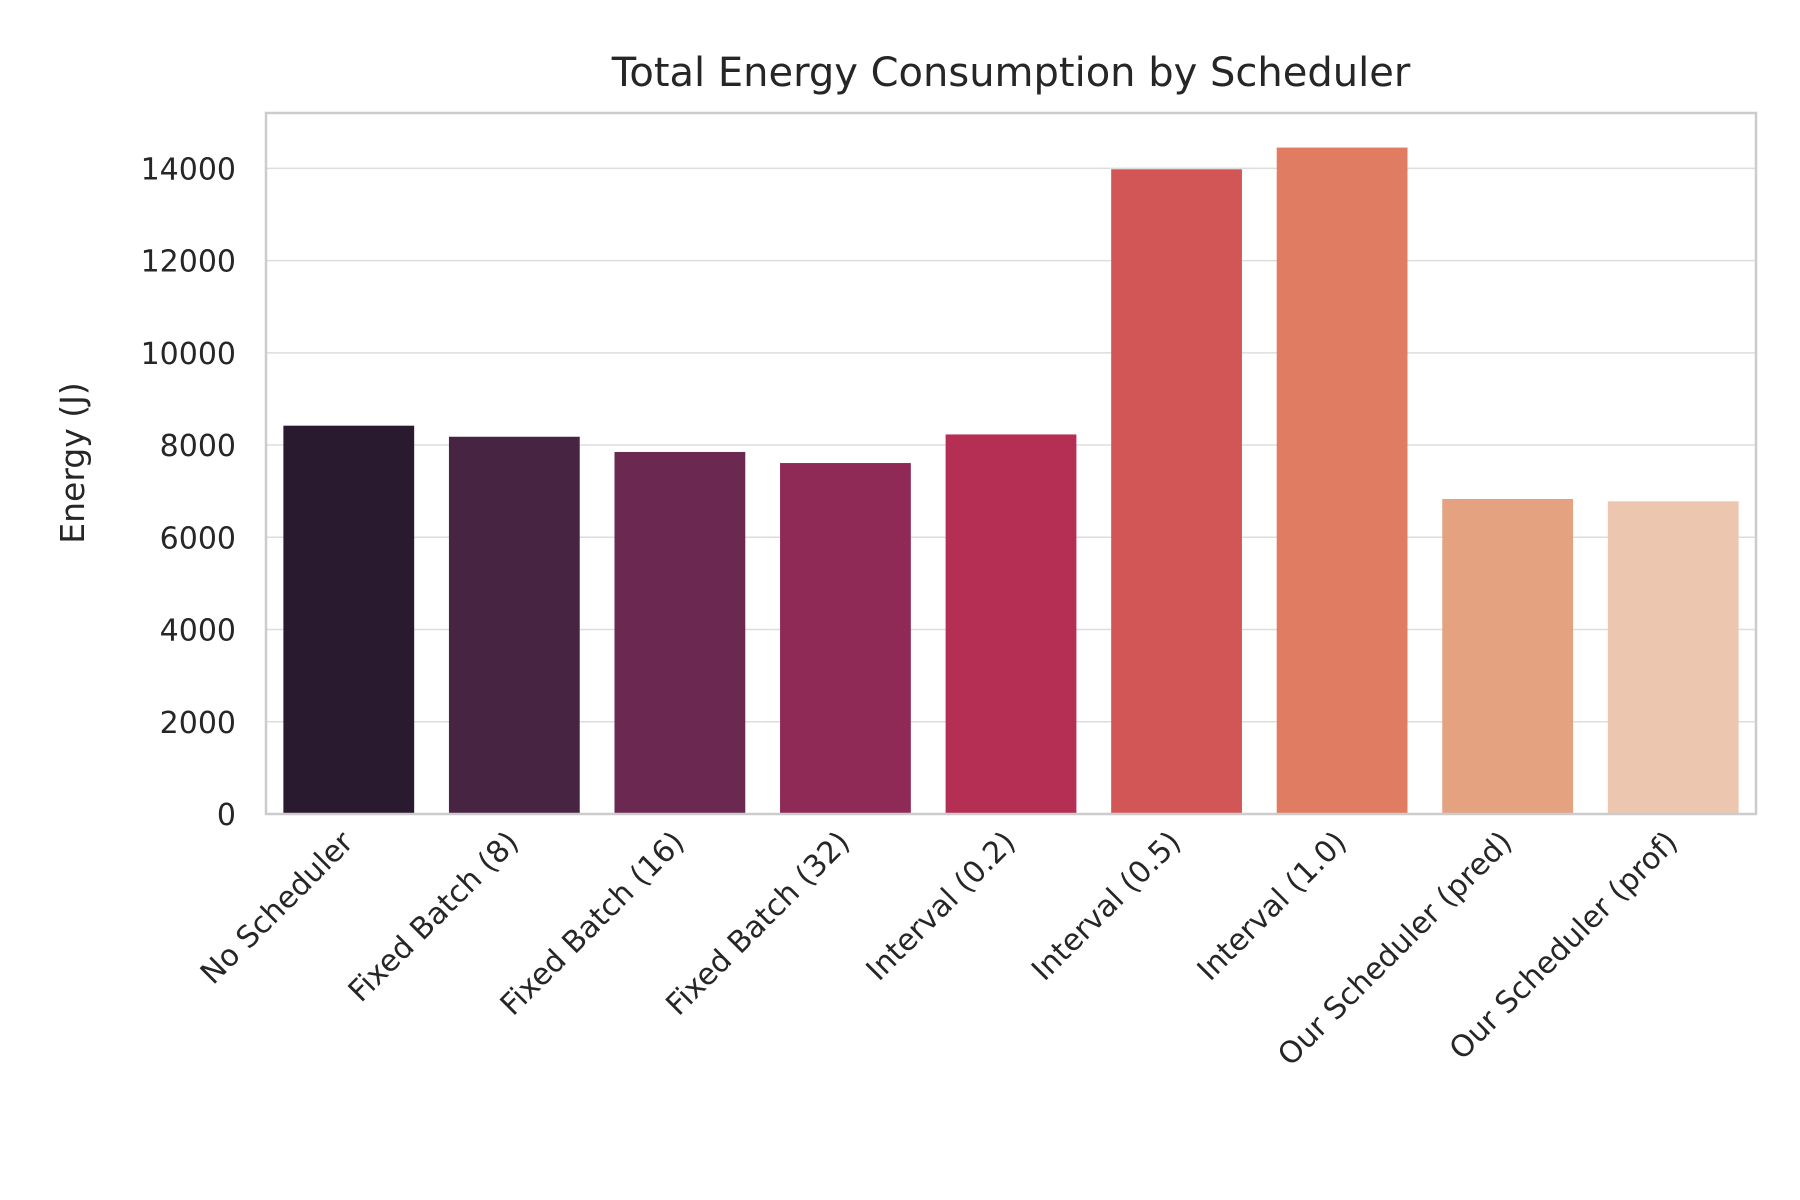  I want to click on y-tick-label: 6000, so click(198, 538).